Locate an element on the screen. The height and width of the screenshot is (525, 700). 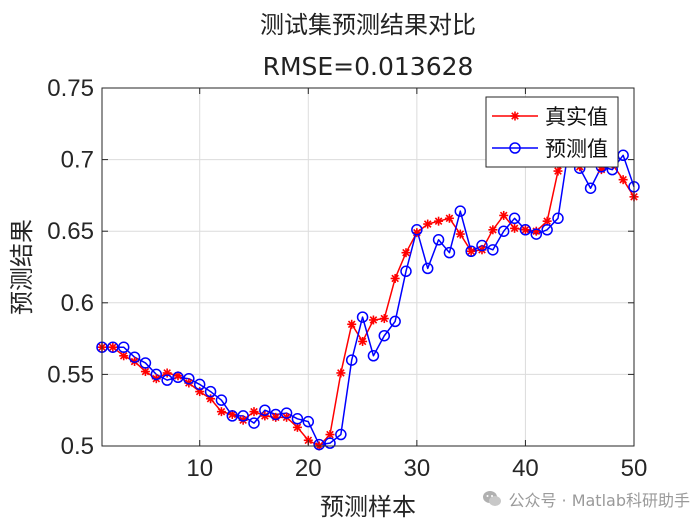
legend-box is located at coordinates (552, 132).